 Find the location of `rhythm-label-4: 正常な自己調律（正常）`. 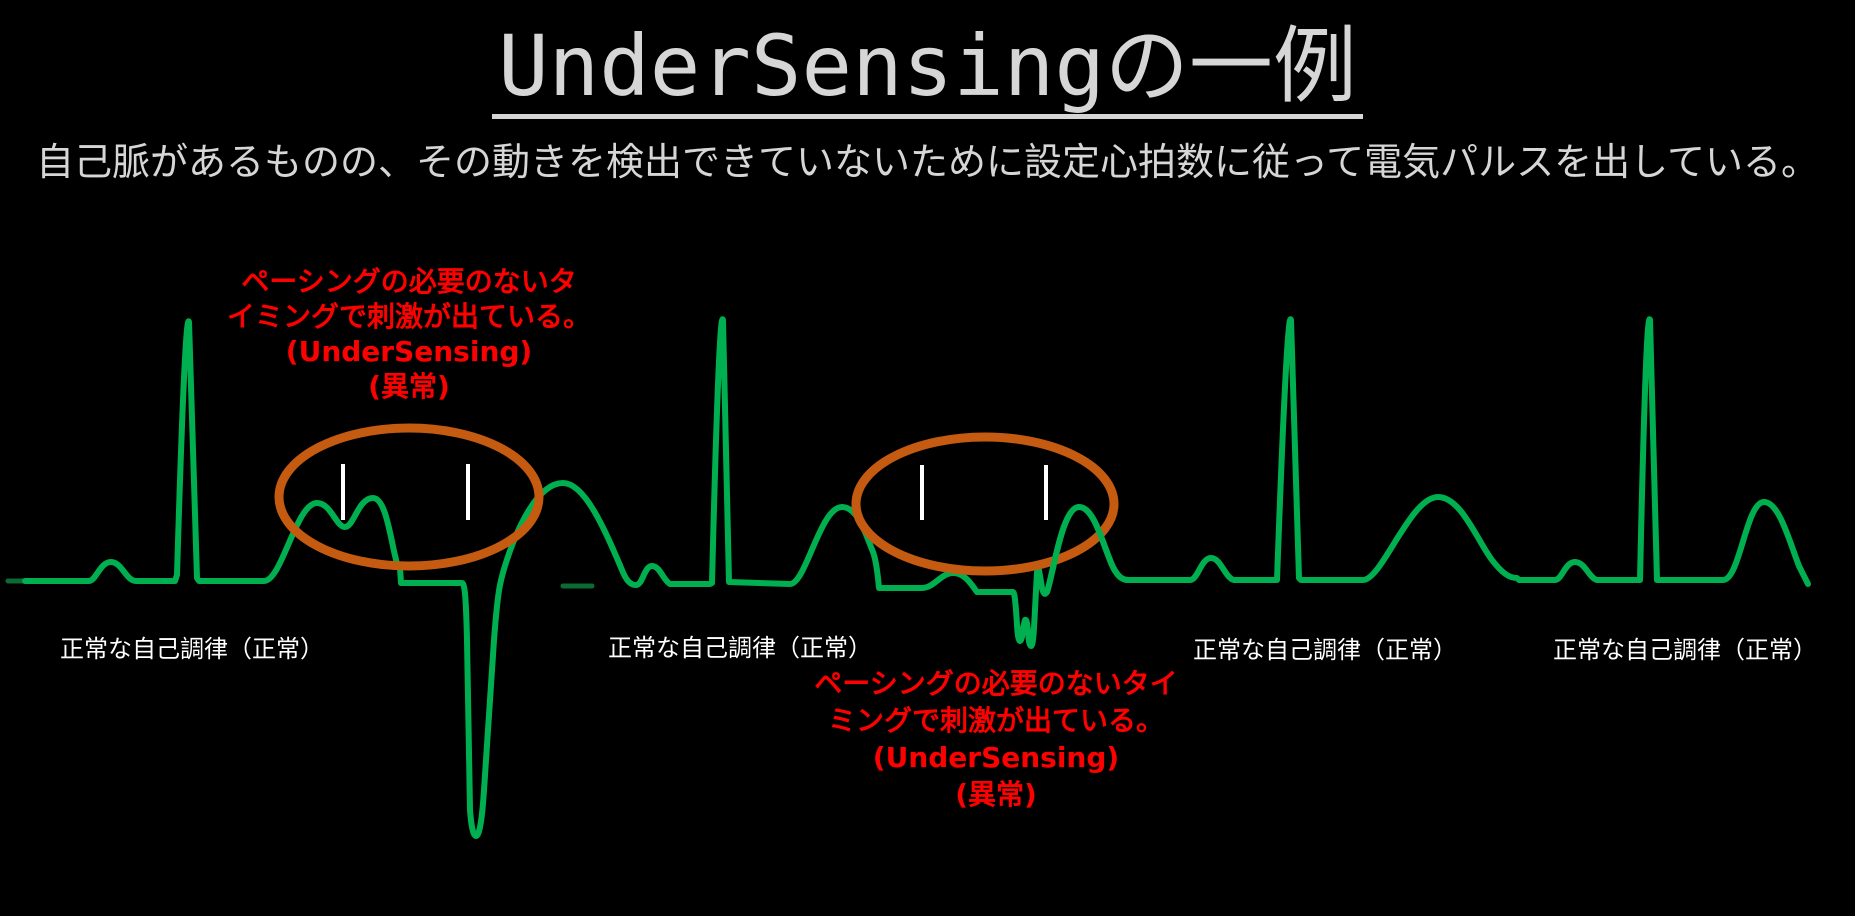

rhythm-label-4: 正常な自己調律（正常） is located at coordinates (1685, 650).